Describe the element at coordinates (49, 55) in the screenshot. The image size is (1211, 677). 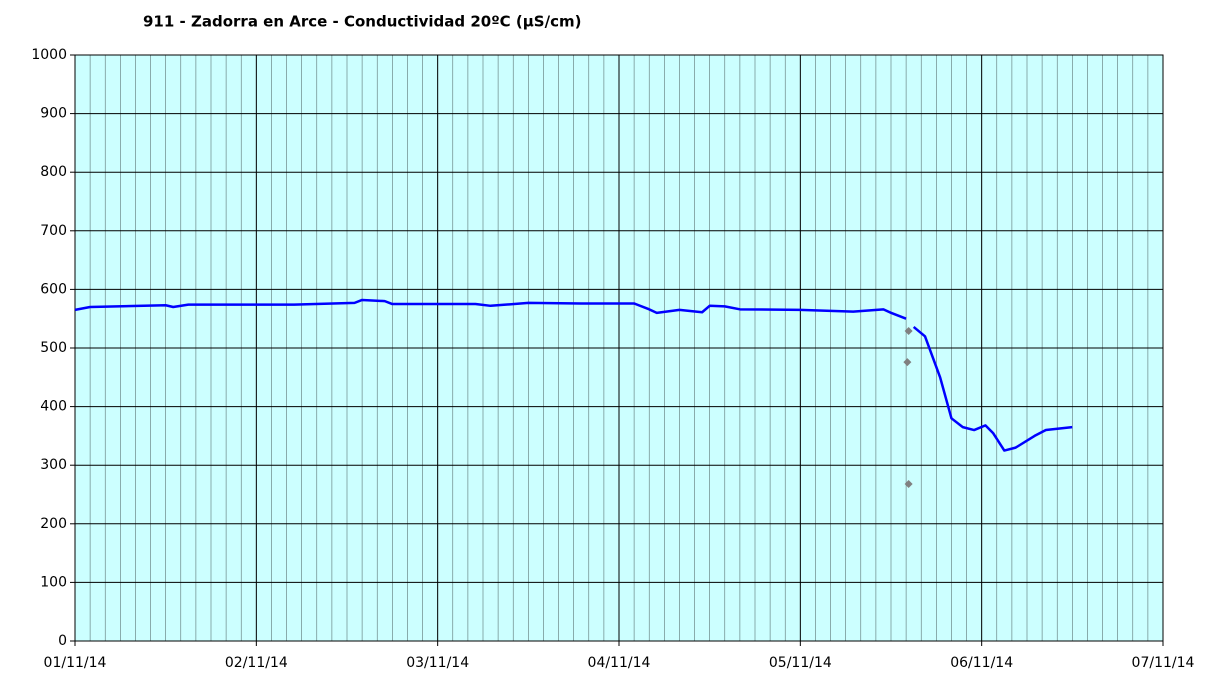
I see `y-tick-label: 1000` at that location.